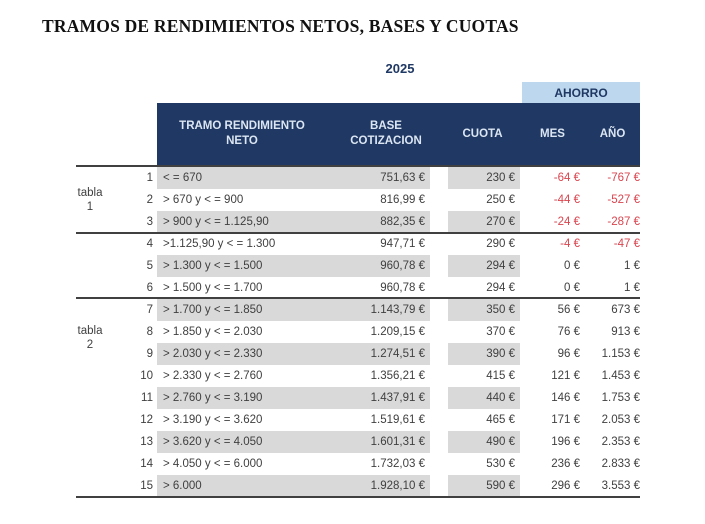 The height and width of the screenshot is (524, 705). What do you see at coordinates (500, 420) in the screenshot?
I see `cell-cuota: 465 €` at bounding box center [500, 420].